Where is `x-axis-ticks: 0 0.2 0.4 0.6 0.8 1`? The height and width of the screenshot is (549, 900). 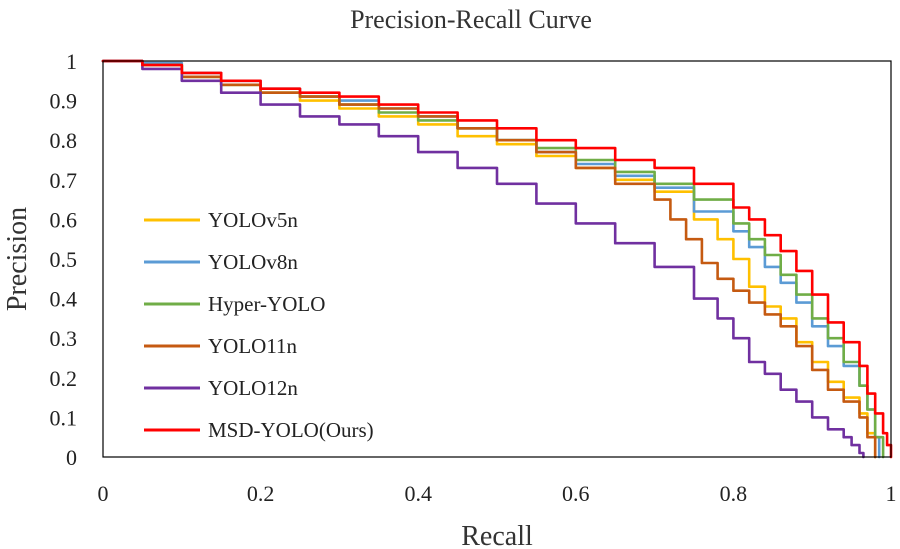 x-axis-ticks: 0 0.2 0.4 0.6 0.8 1 is located at coordinates (497, 493).